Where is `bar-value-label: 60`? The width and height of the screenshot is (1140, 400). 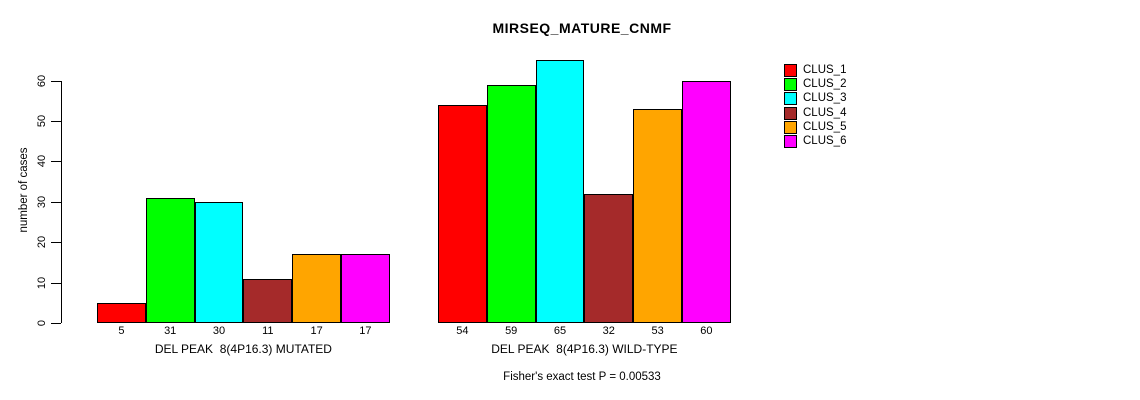 bar-value-label: 60 is located at coordinates (706, 331).